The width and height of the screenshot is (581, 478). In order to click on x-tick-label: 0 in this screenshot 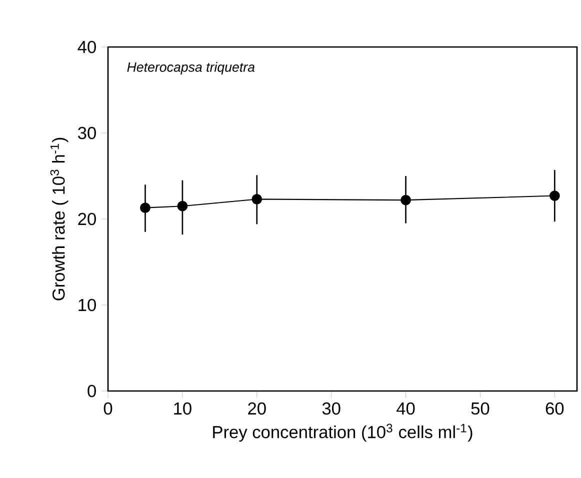, I will do `click(108, 408)`.